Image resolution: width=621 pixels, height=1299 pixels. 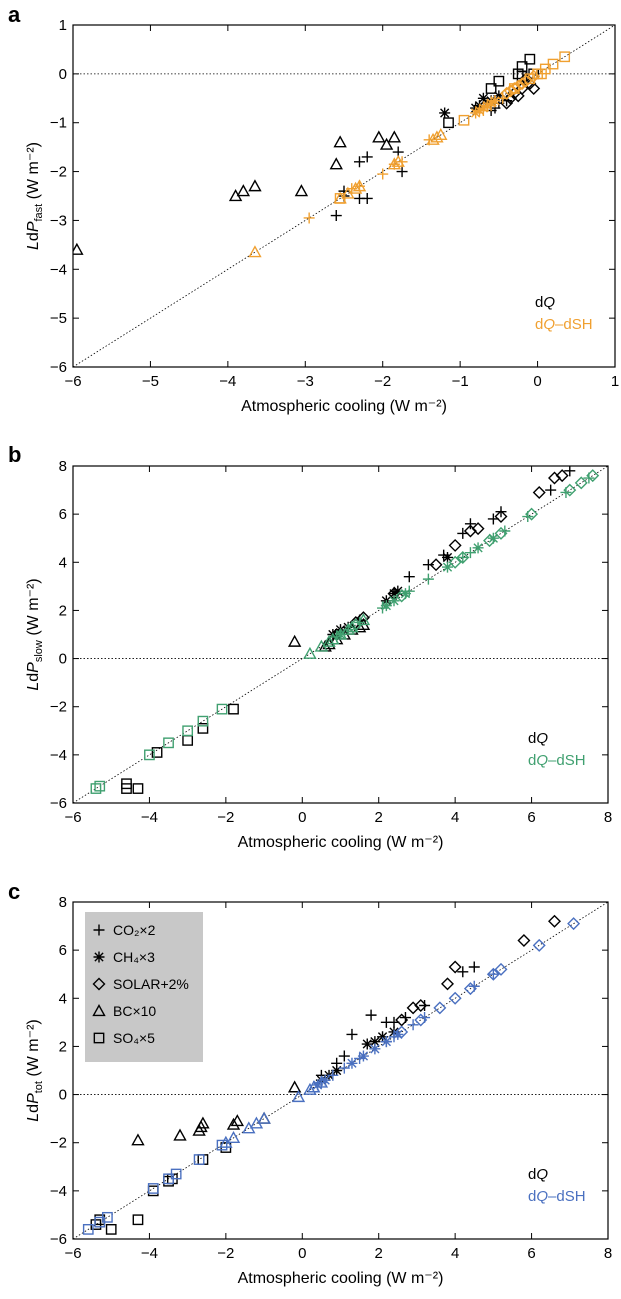 I want to click on x-tick-label: −4, so click(x=227, y=381).